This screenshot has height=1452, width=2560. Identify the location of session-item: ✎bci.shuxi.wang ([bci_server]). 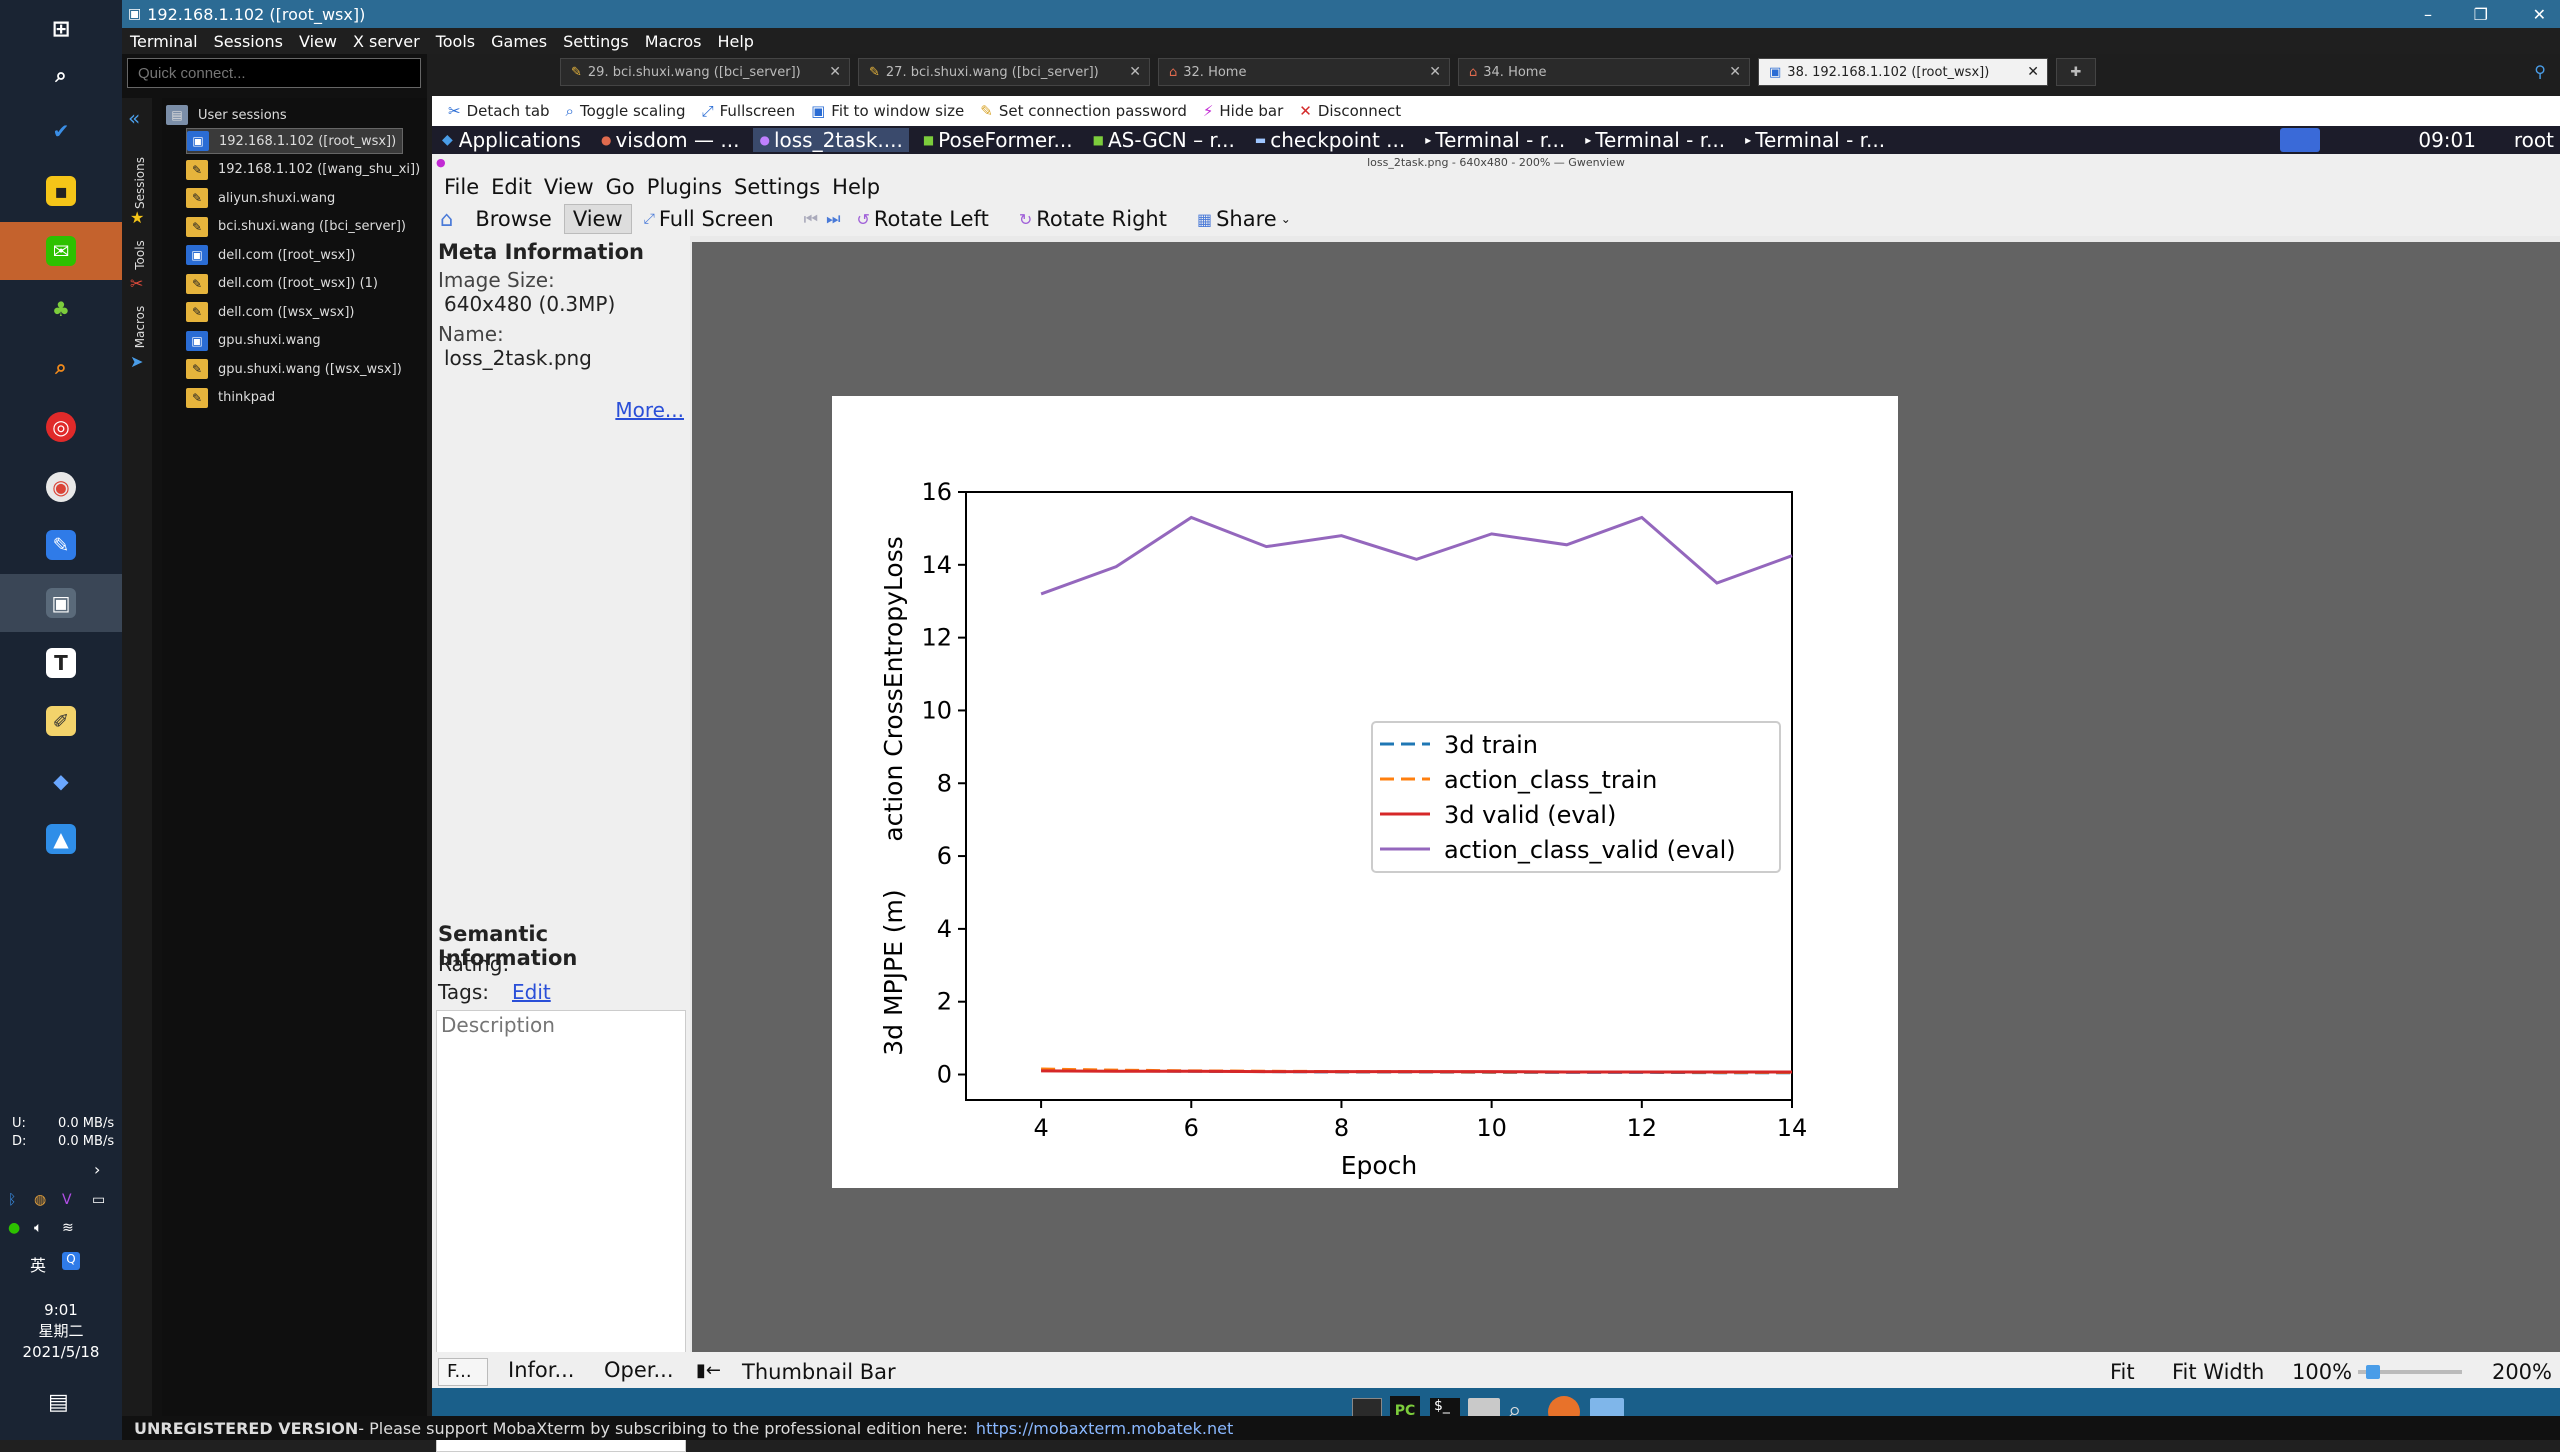
(296, 227).